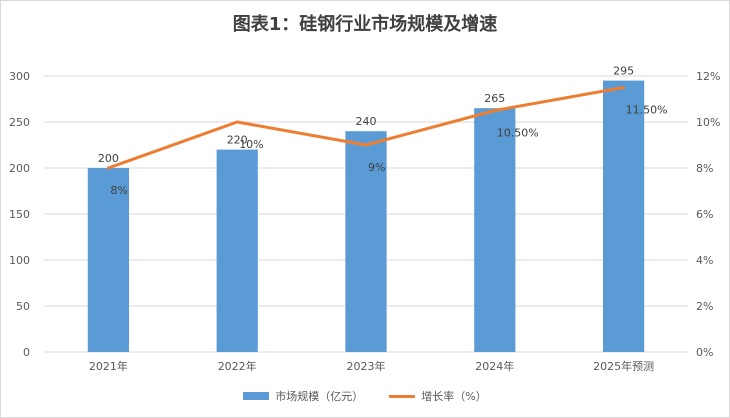 The width and height of the screenshot is (730, 418). What do you see at coordinates (23, 306) in the screenshot?
I see `y-left-tick-label: 50` at bounding box center [23, 306].